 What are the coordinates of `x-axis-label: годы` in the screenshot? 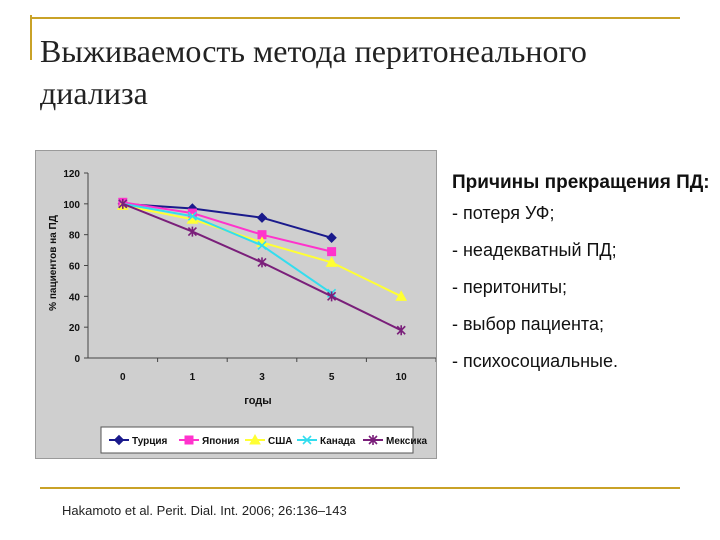 It's located at (257, 401).